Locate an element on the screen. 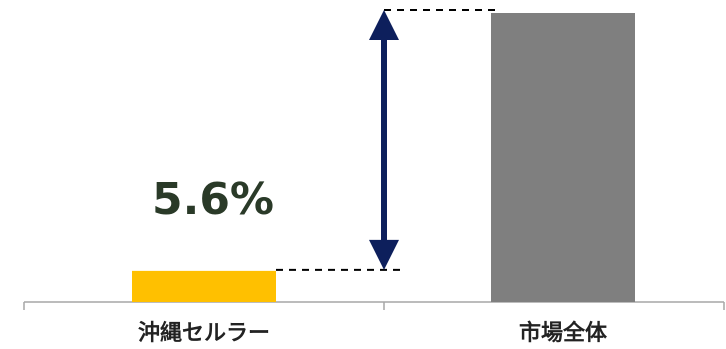 The width and height of the screenshot is (726, 349). arrow-head-up is located at coordinates (384, 25).